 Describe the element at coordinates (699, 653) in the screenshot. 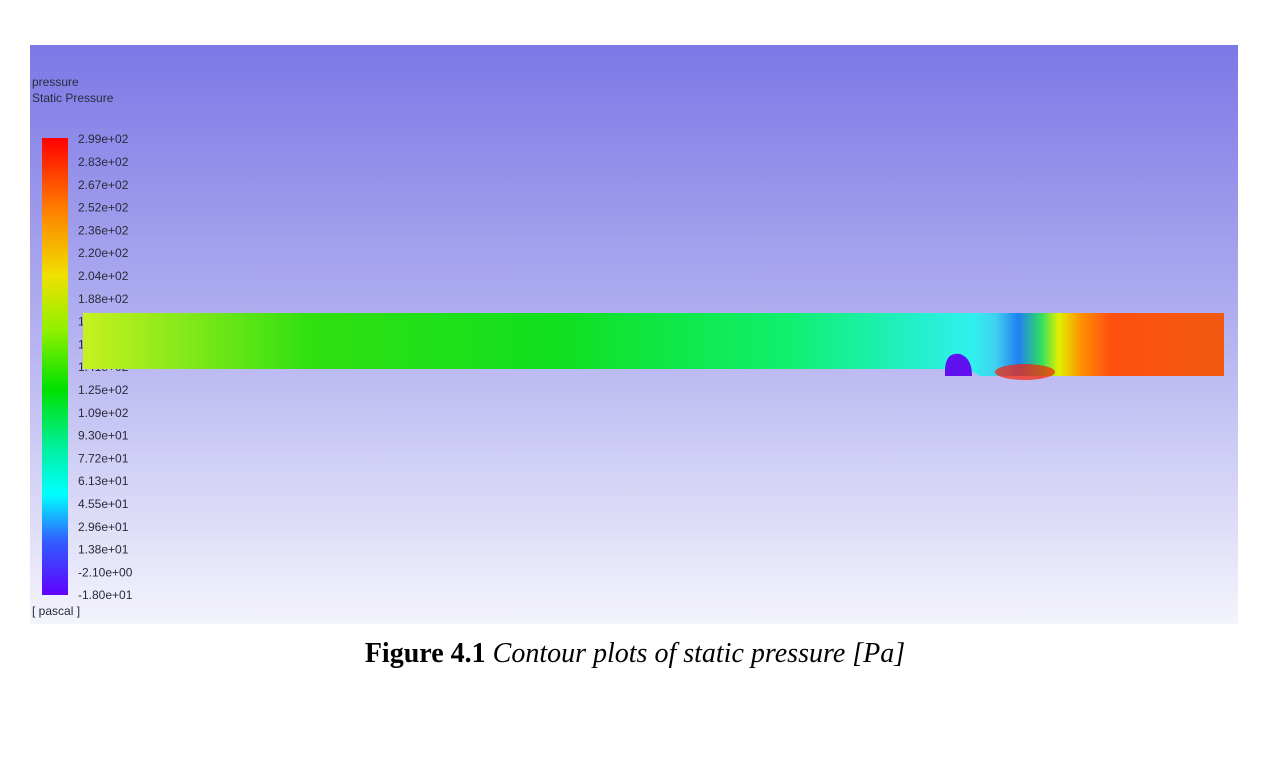

I see `caption-text: Contour plots of static pressure [Pa]` at that location.